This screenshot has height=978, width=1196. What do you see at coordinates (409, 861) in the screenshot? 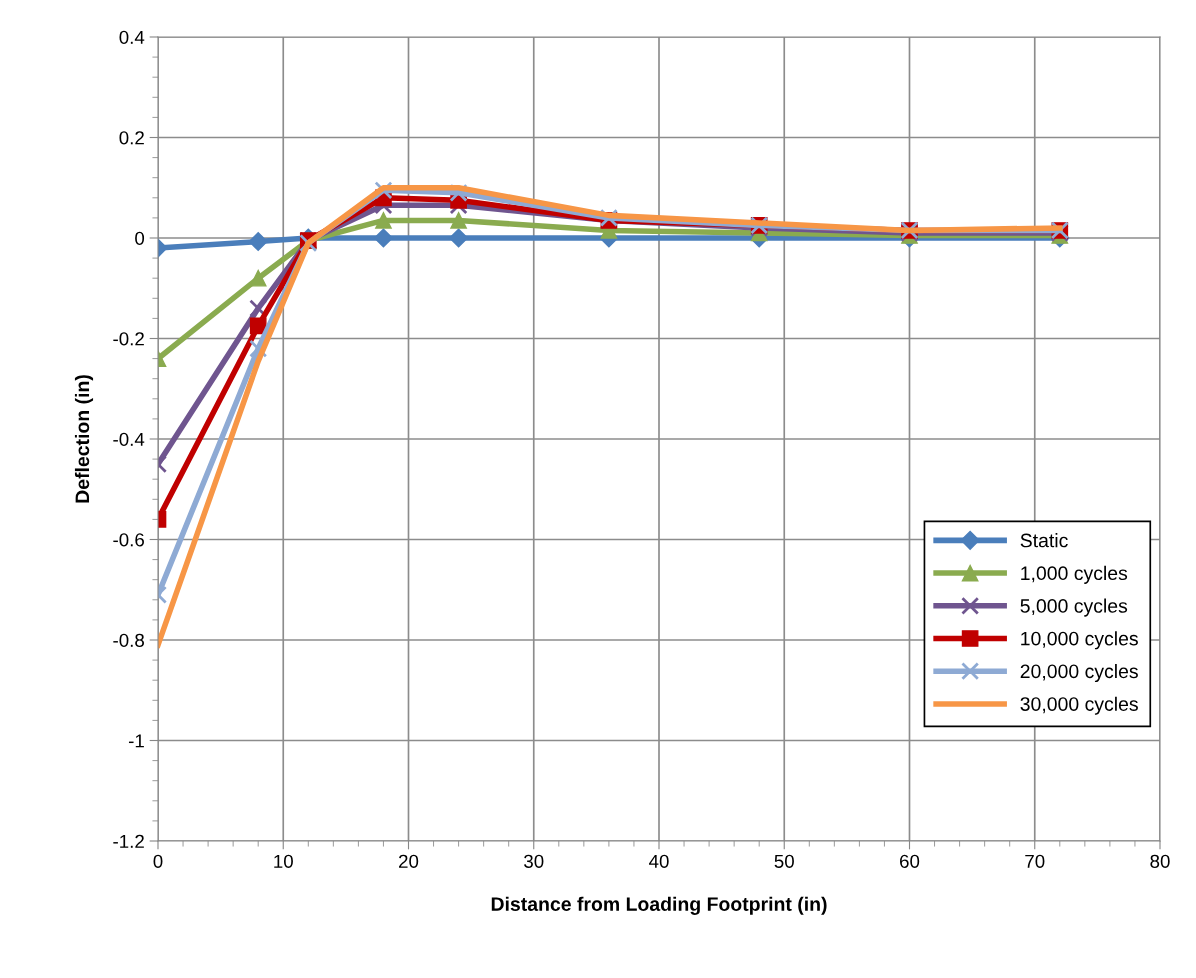
I see `x-tick-label: 20` at bounding box center [409, 861].